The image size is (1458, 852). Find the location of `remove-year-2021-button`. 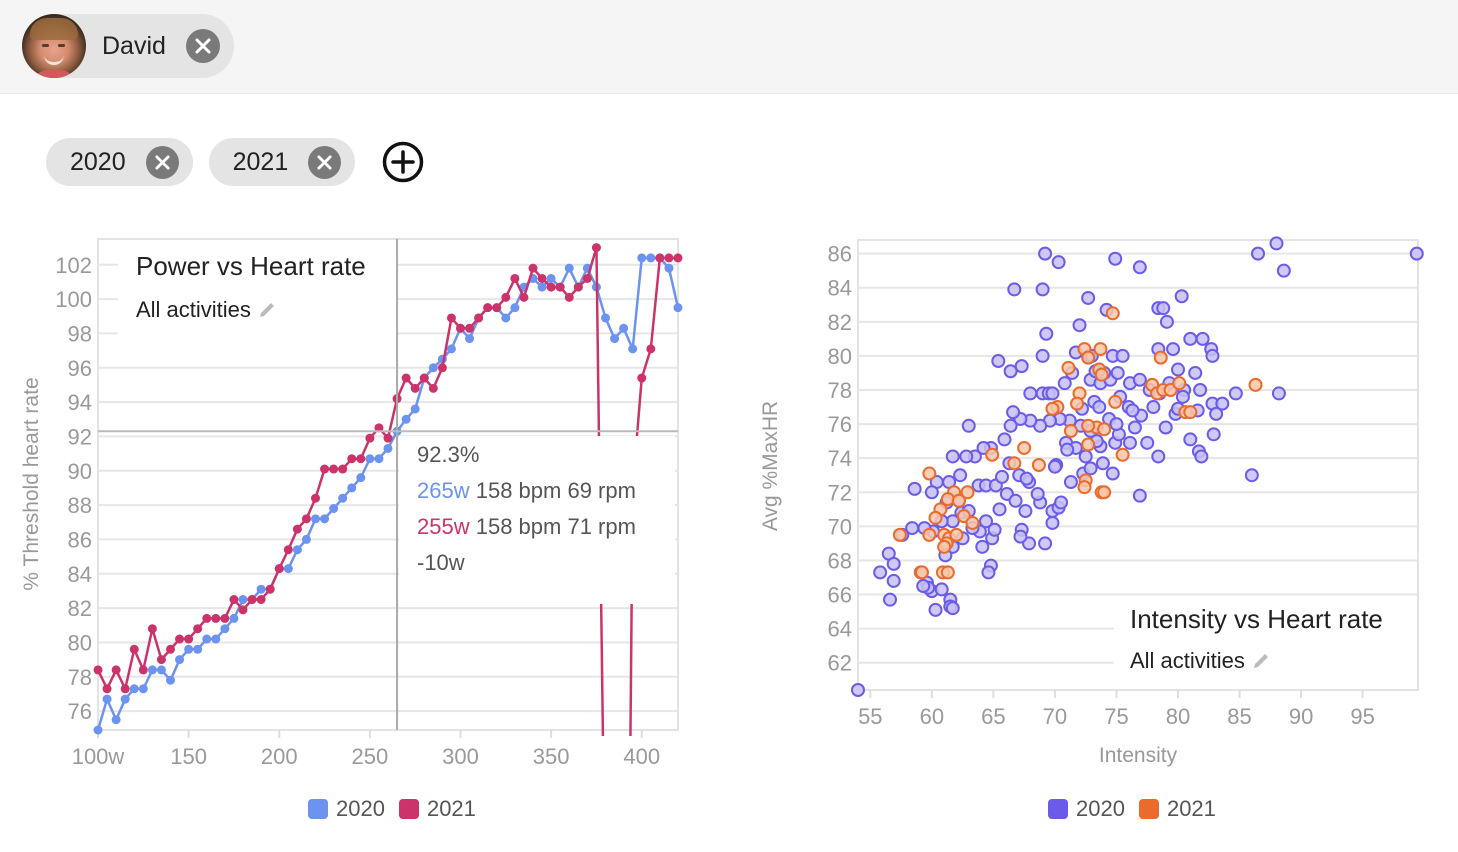

remove-year-2021-button is located at coordinates (325, 162).